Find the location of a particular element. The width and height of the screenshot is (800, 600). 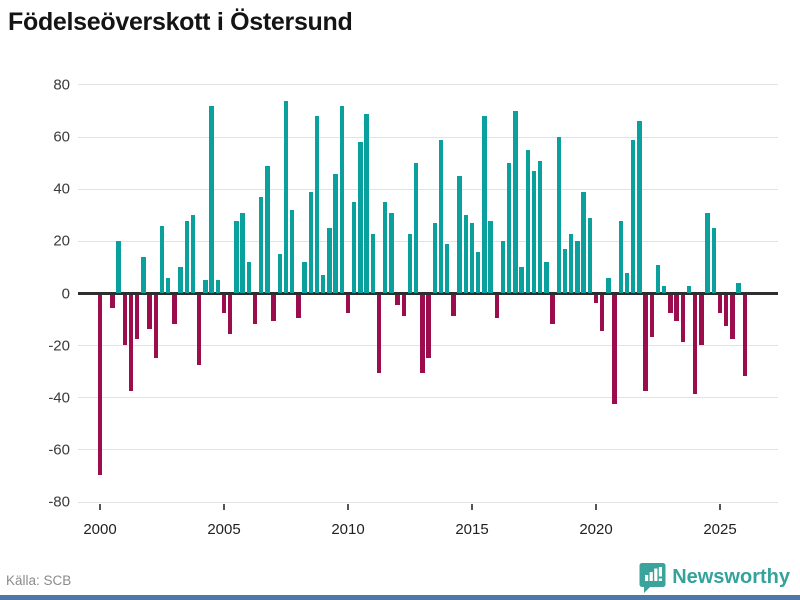

bar-2016-q2 is located at coordinates (503, 267).